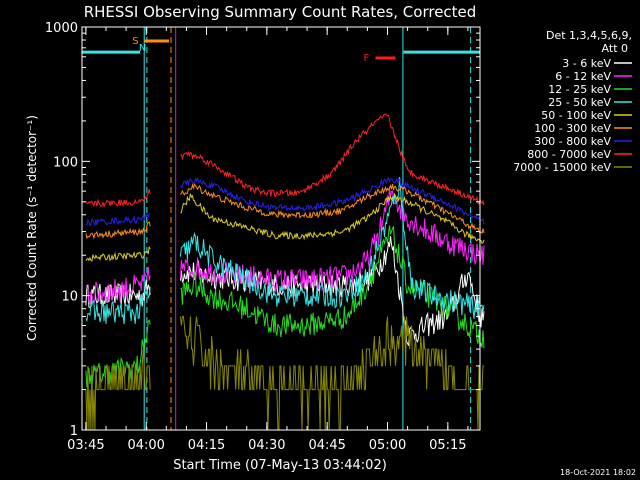 The image size is (640, 480). What do you see at coordinates (447, 445) in the screenshot?
I see `x-tick-label: 05:15` at bounding box center [447, 445].